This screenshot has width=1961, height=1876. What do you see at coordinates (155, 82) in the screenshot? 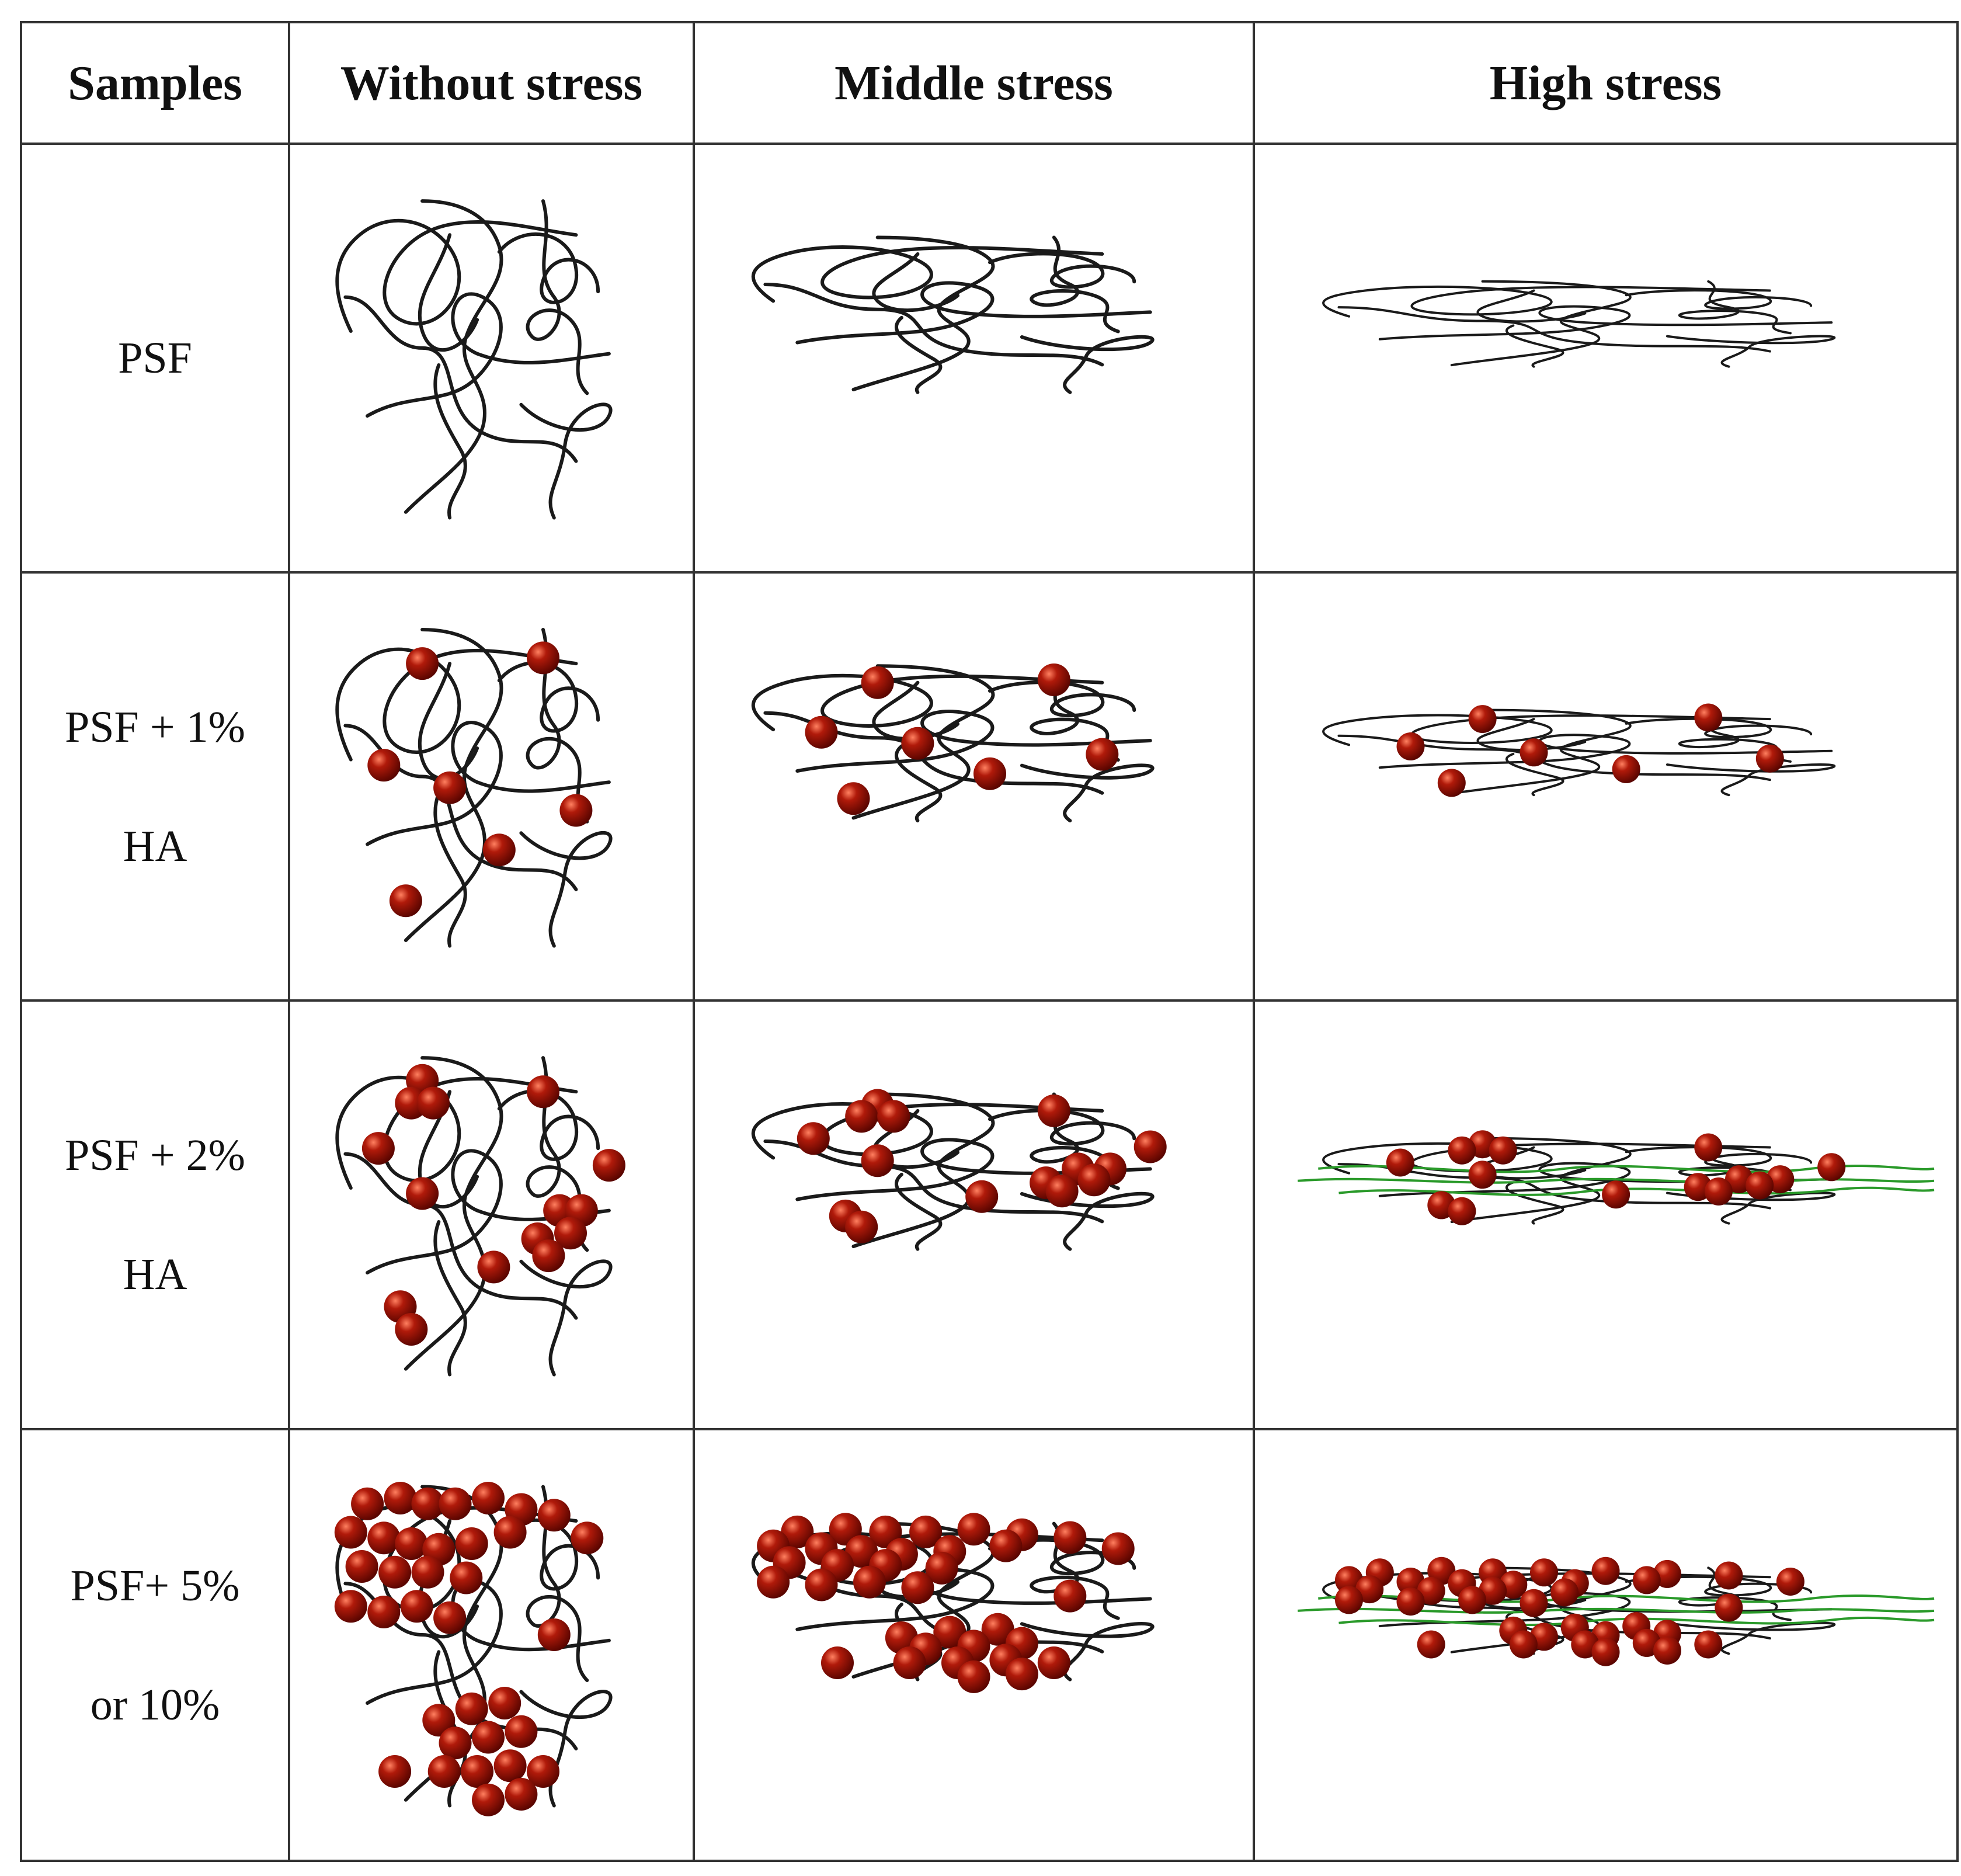
I see `header-samples: Samples` at bounding box center [155, 82].